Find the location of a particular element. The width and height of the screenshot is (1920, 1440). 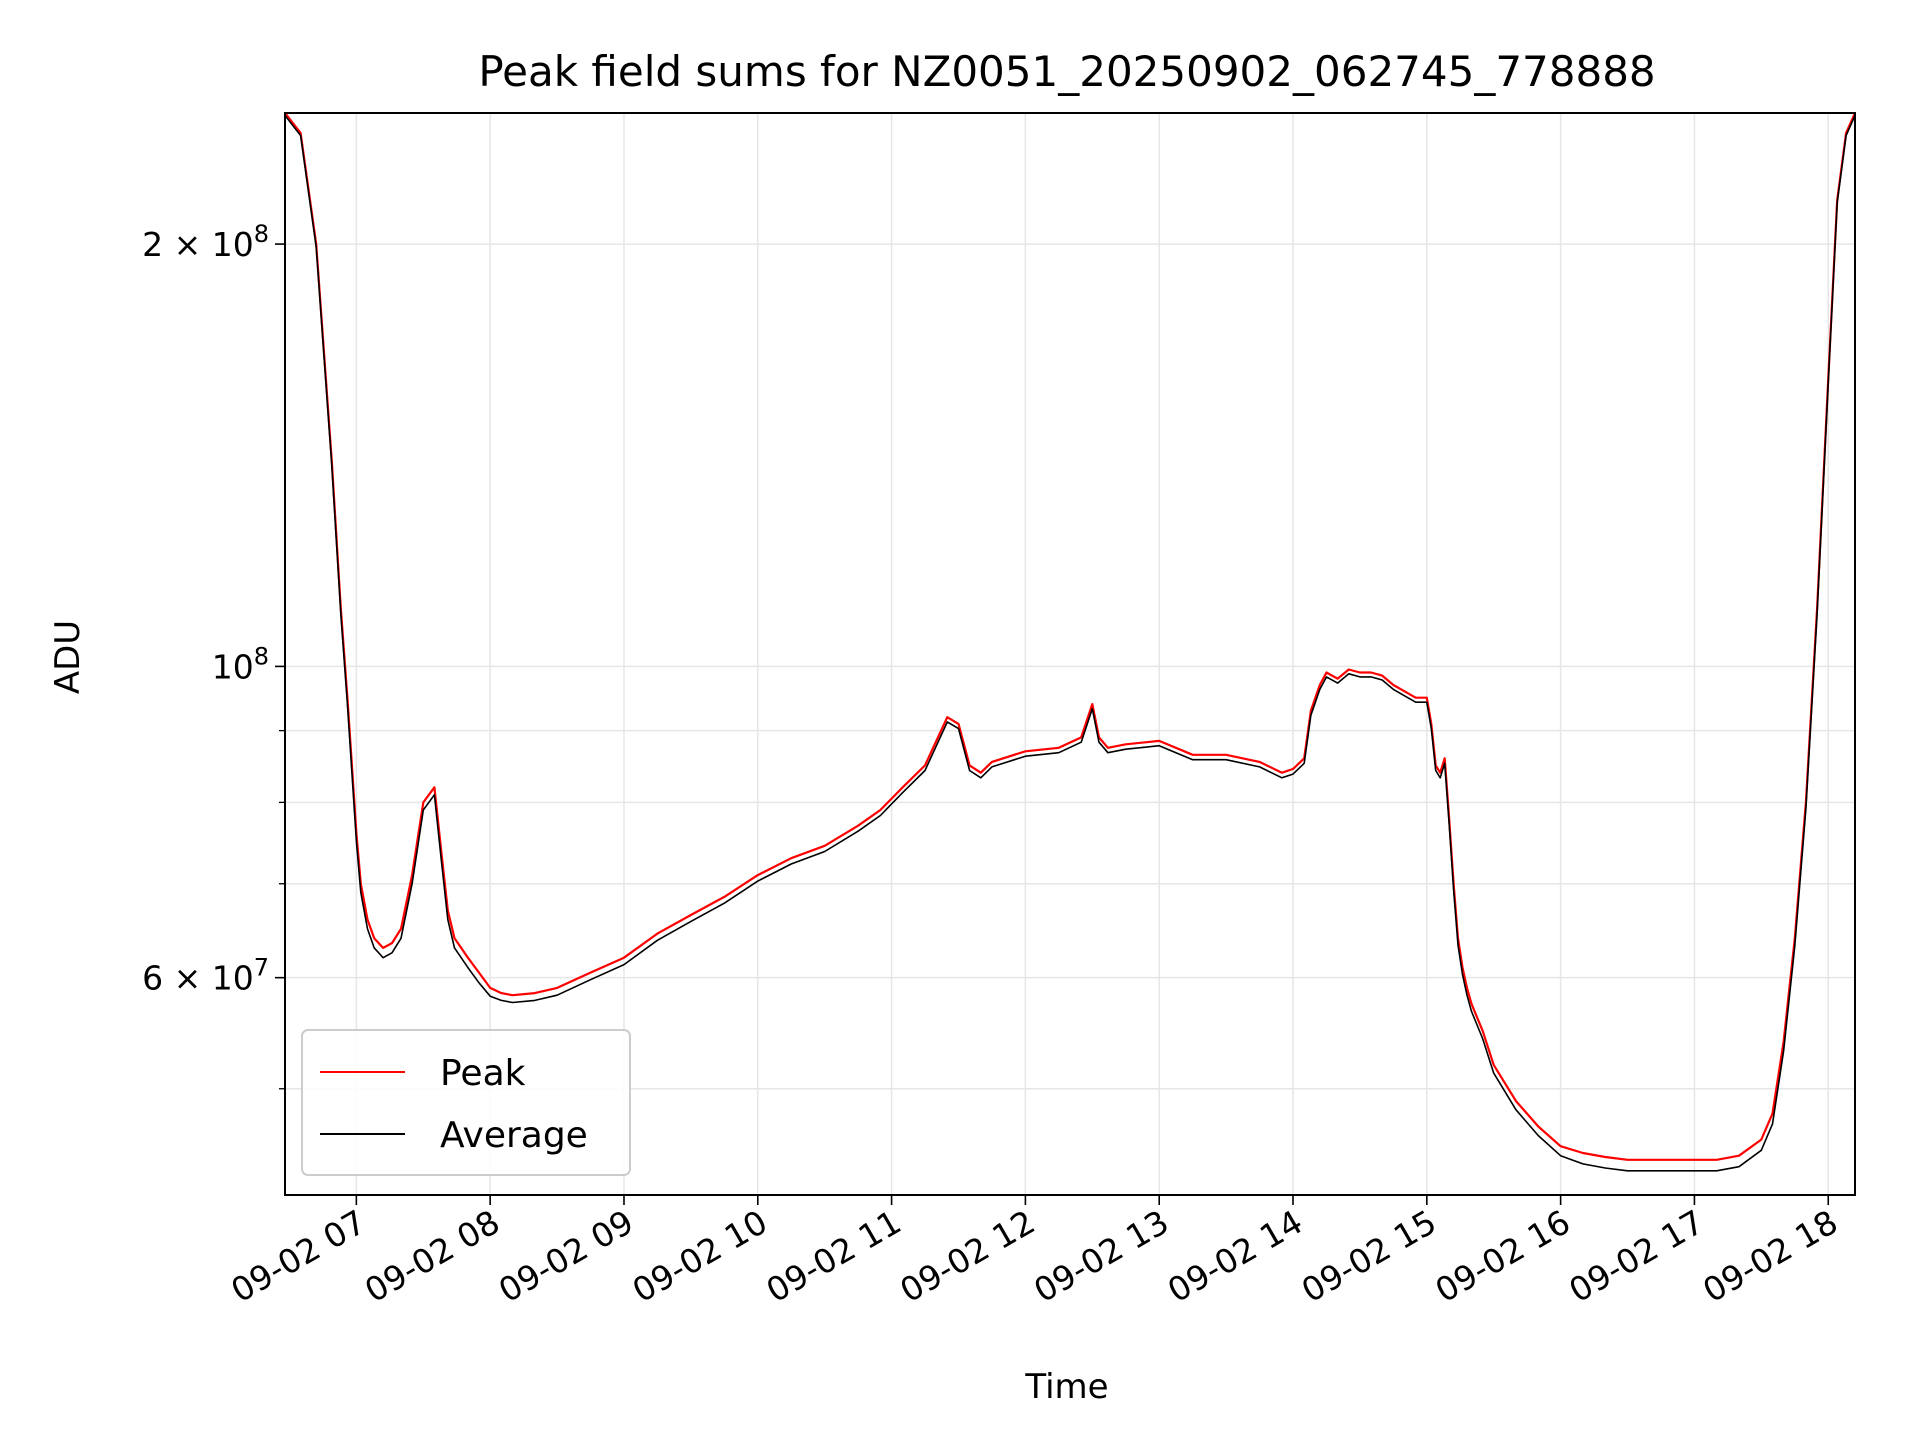

legend: Peak Average is located at coordinates (466, 1102).